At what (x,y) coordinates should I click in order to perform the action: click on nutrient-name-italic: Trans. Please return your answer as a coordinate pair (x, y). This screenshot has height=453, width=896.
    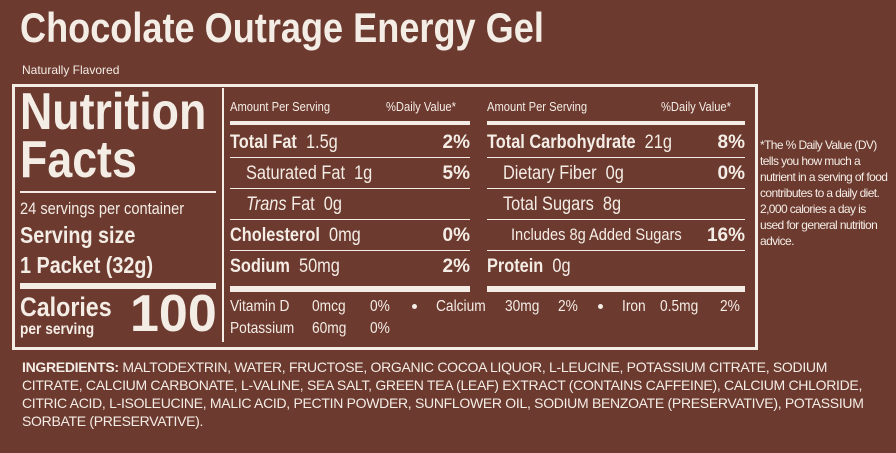
    Looking at the image, I should click on (266, 204).